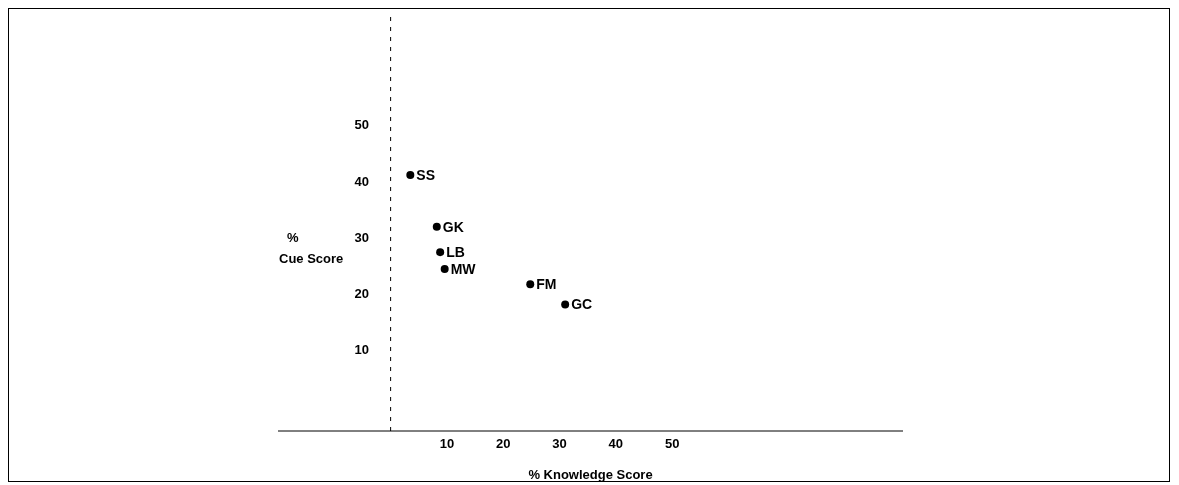 This screenshot has height=485, width=1179. I want to click on y-tick-label: 30, so click(361, 237).